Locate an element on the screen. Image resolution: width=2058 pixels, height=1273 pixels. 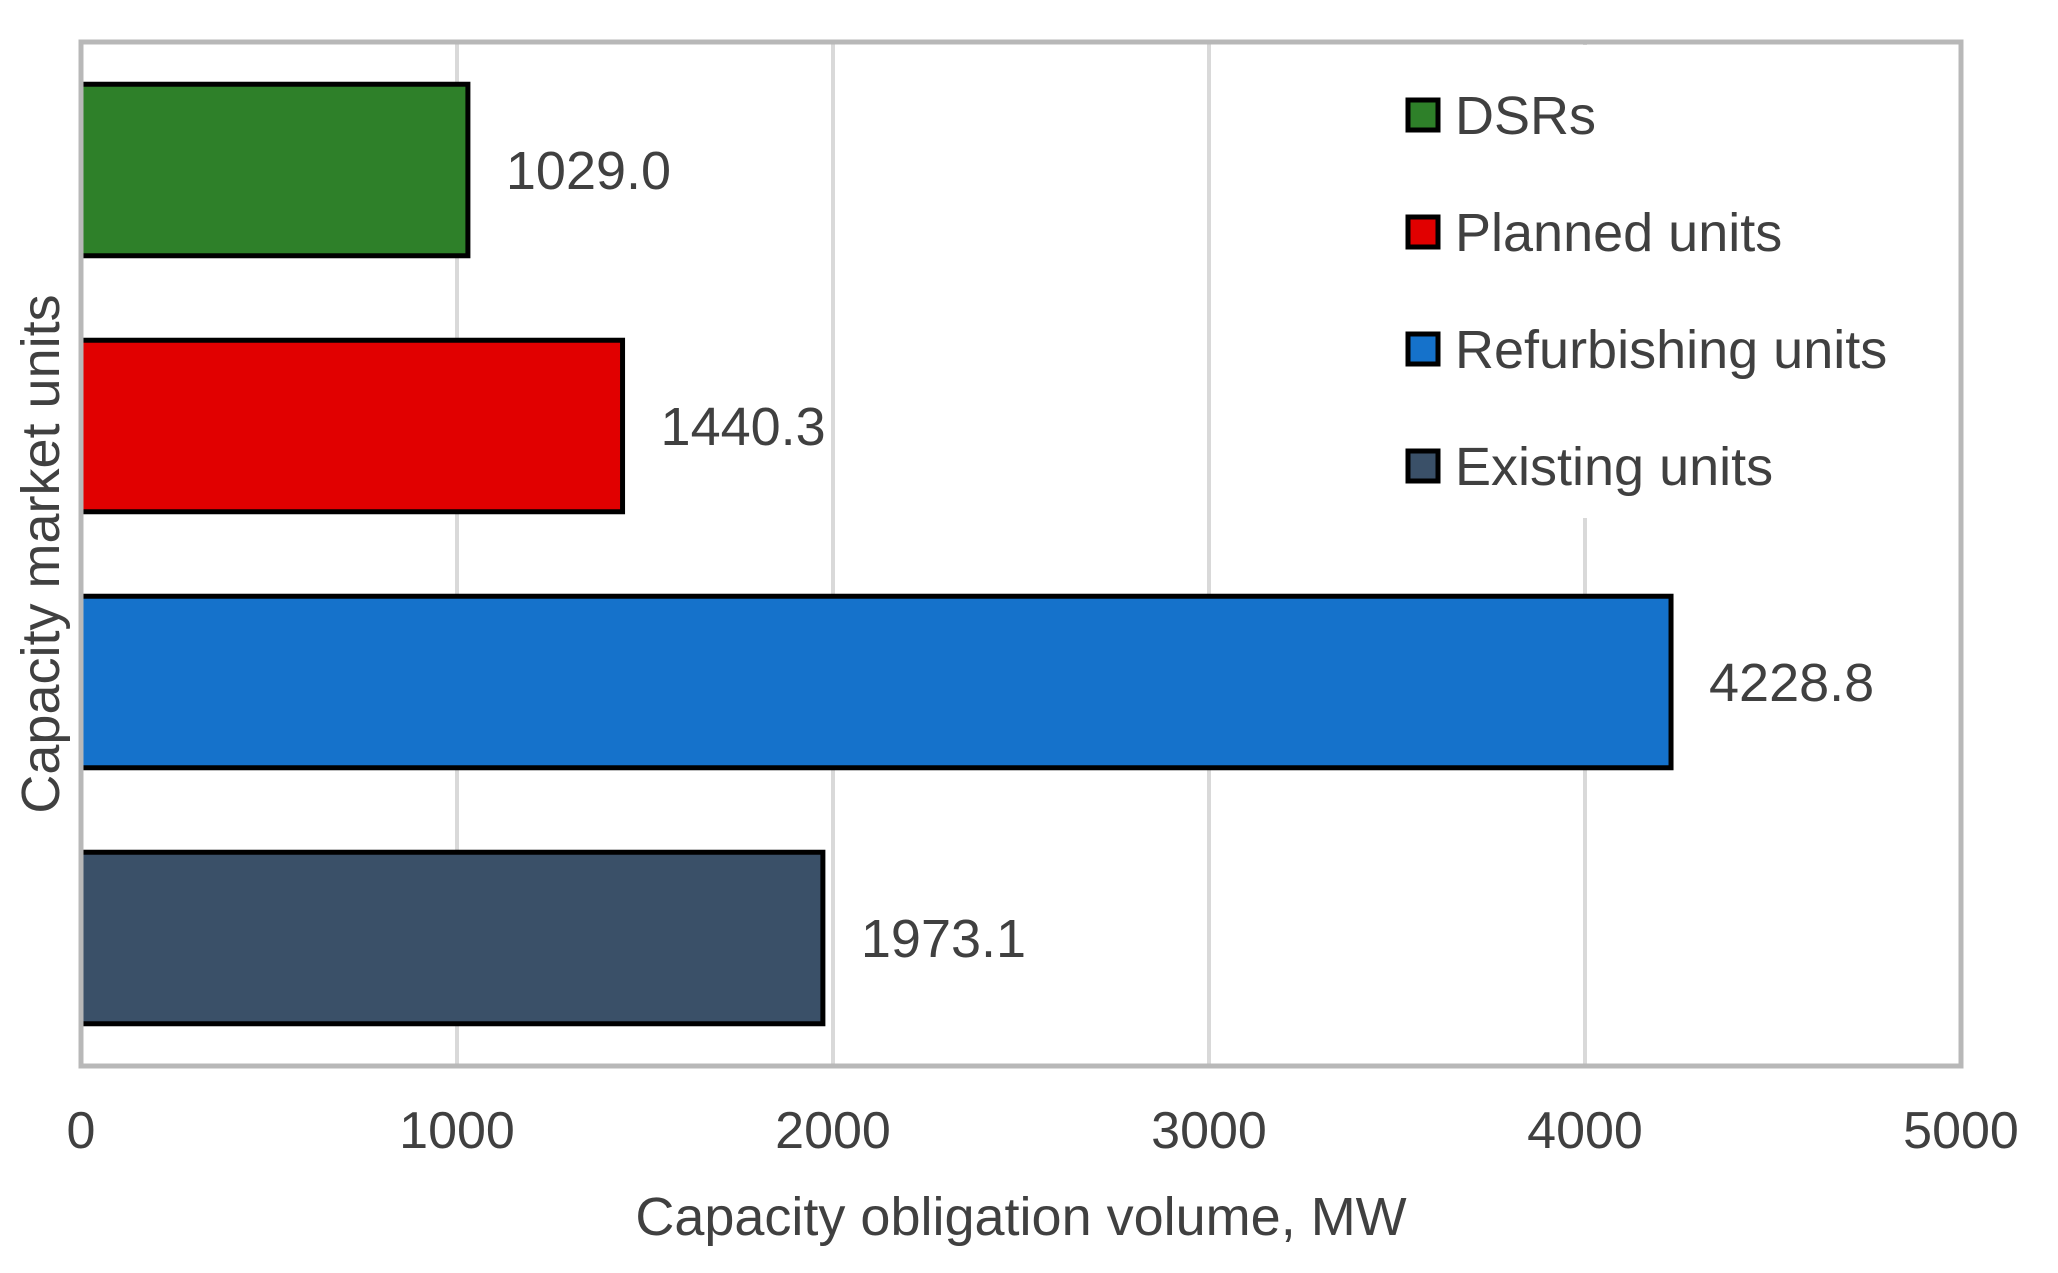
legend-swatch-existing-units is located at coordinates (1423, 466).